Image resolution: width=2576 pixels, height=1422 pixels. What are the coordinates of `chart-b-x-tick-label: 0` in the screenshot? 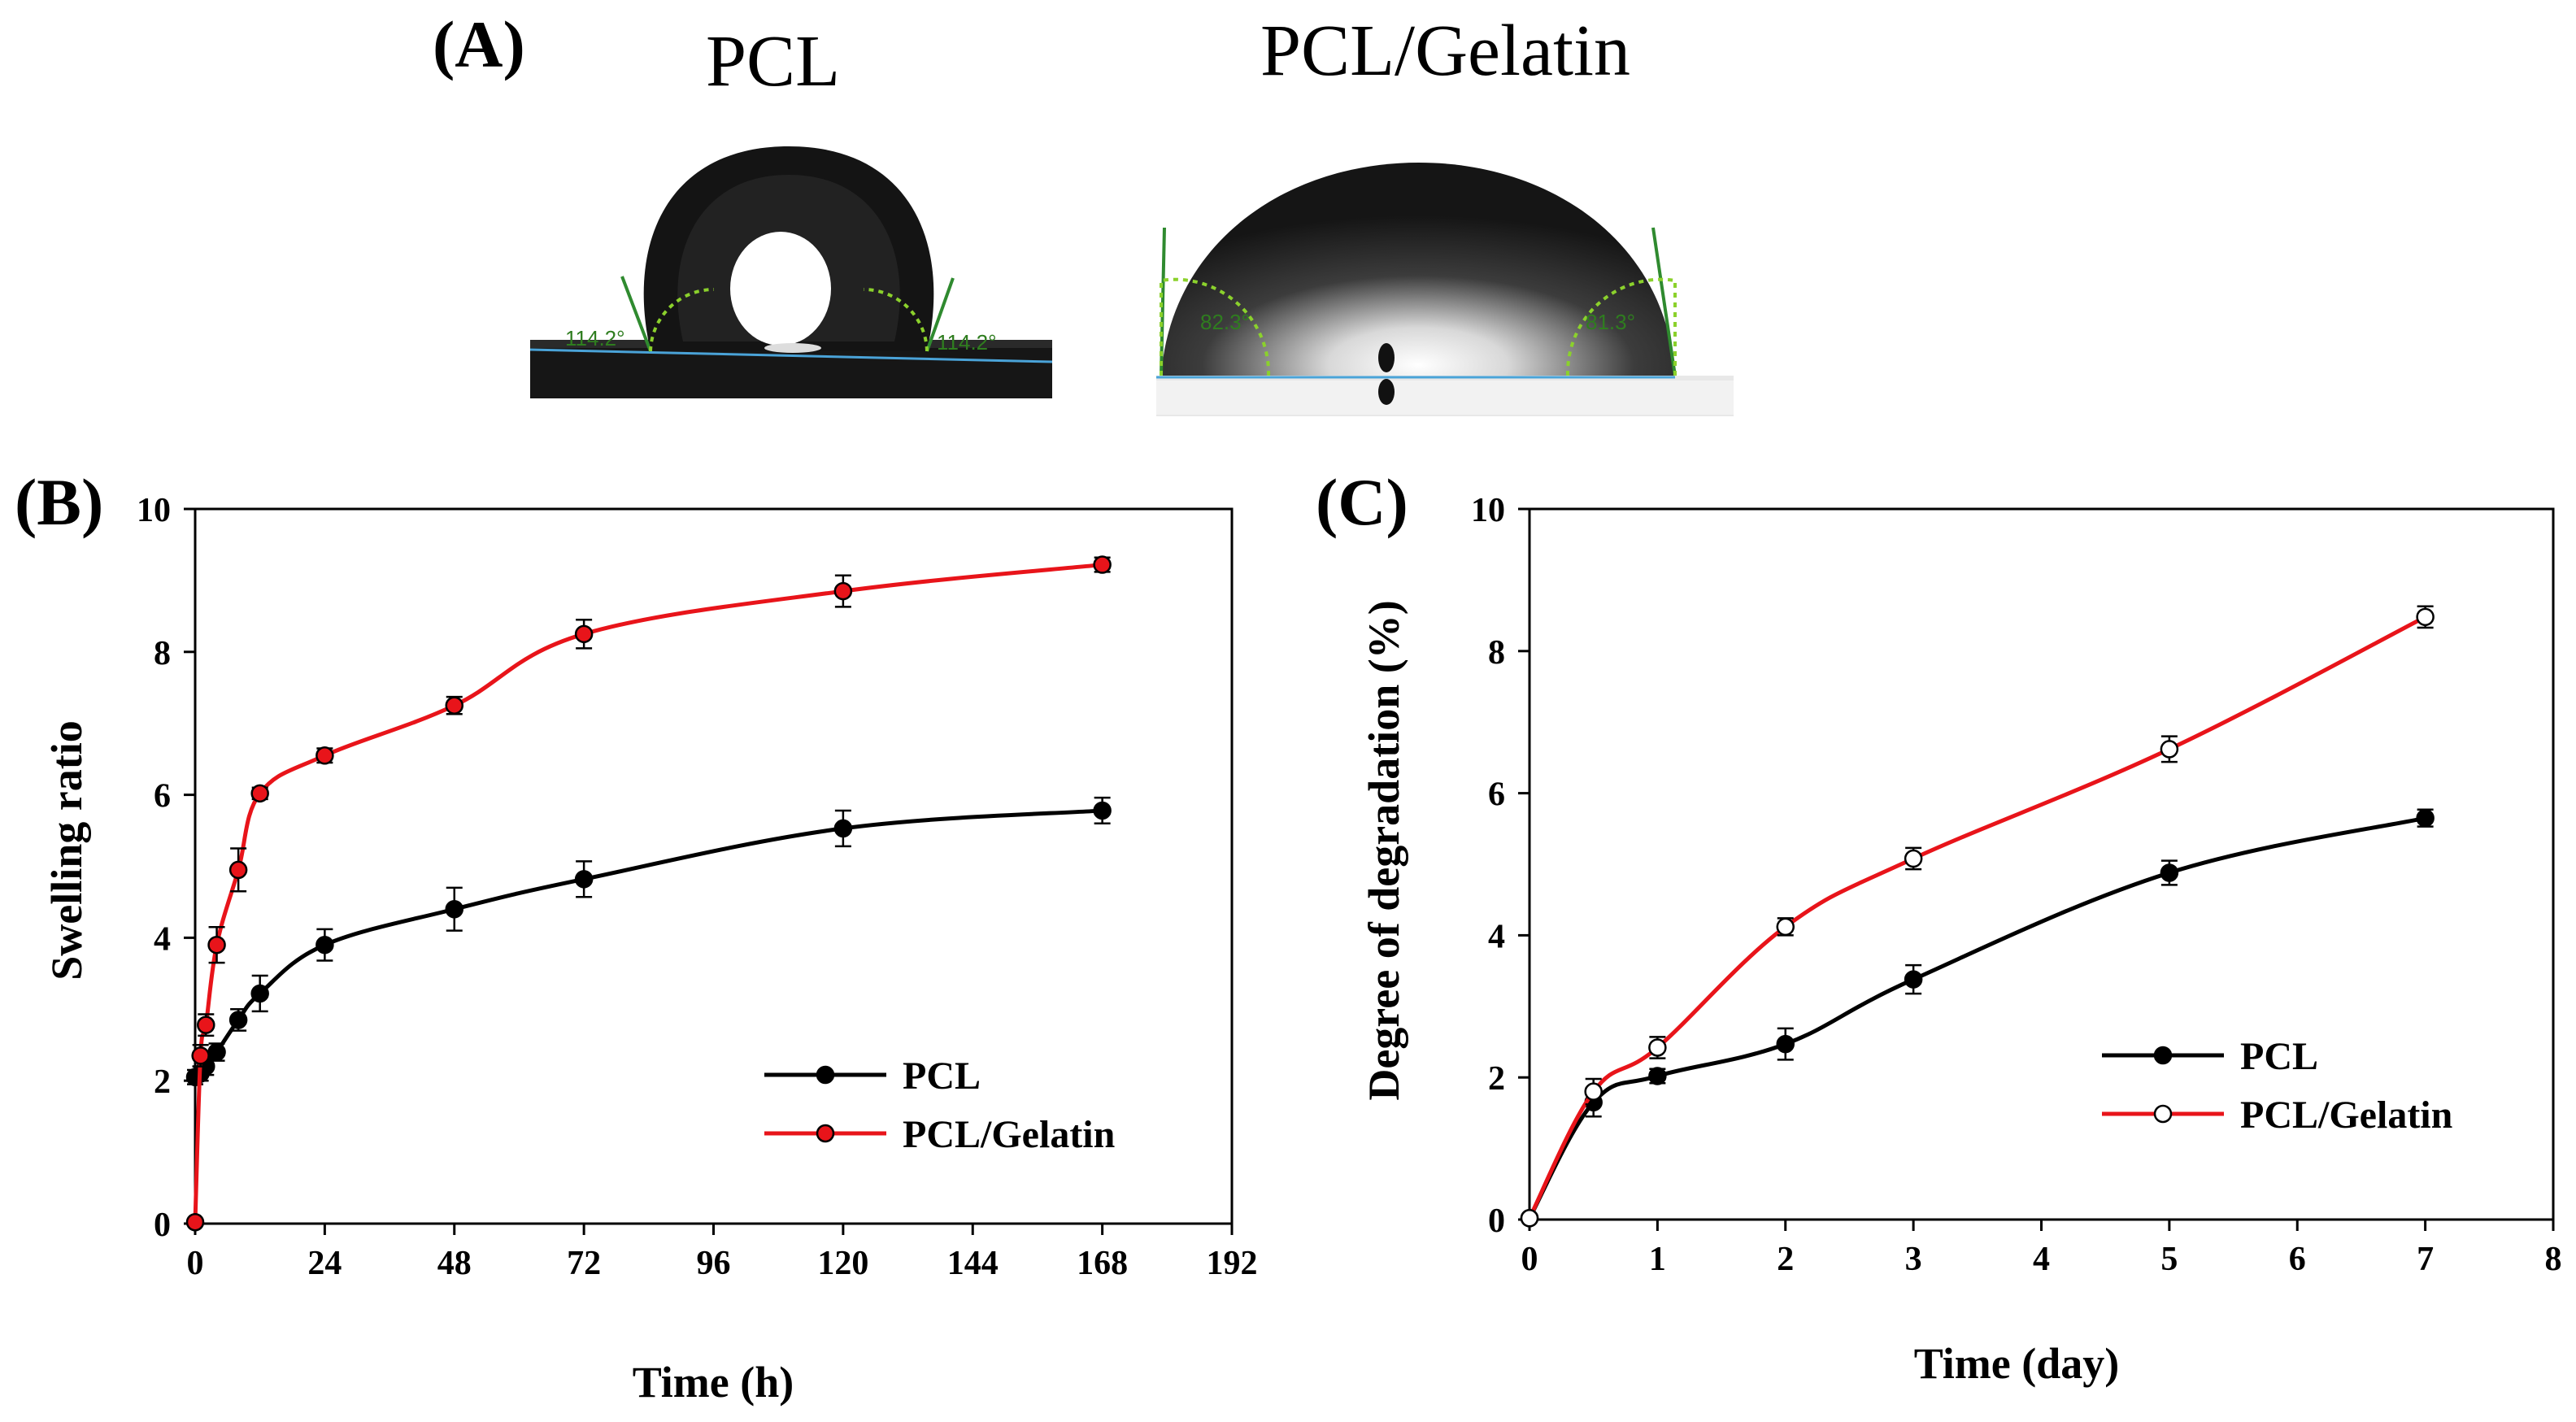 It's located at (196, 1263).